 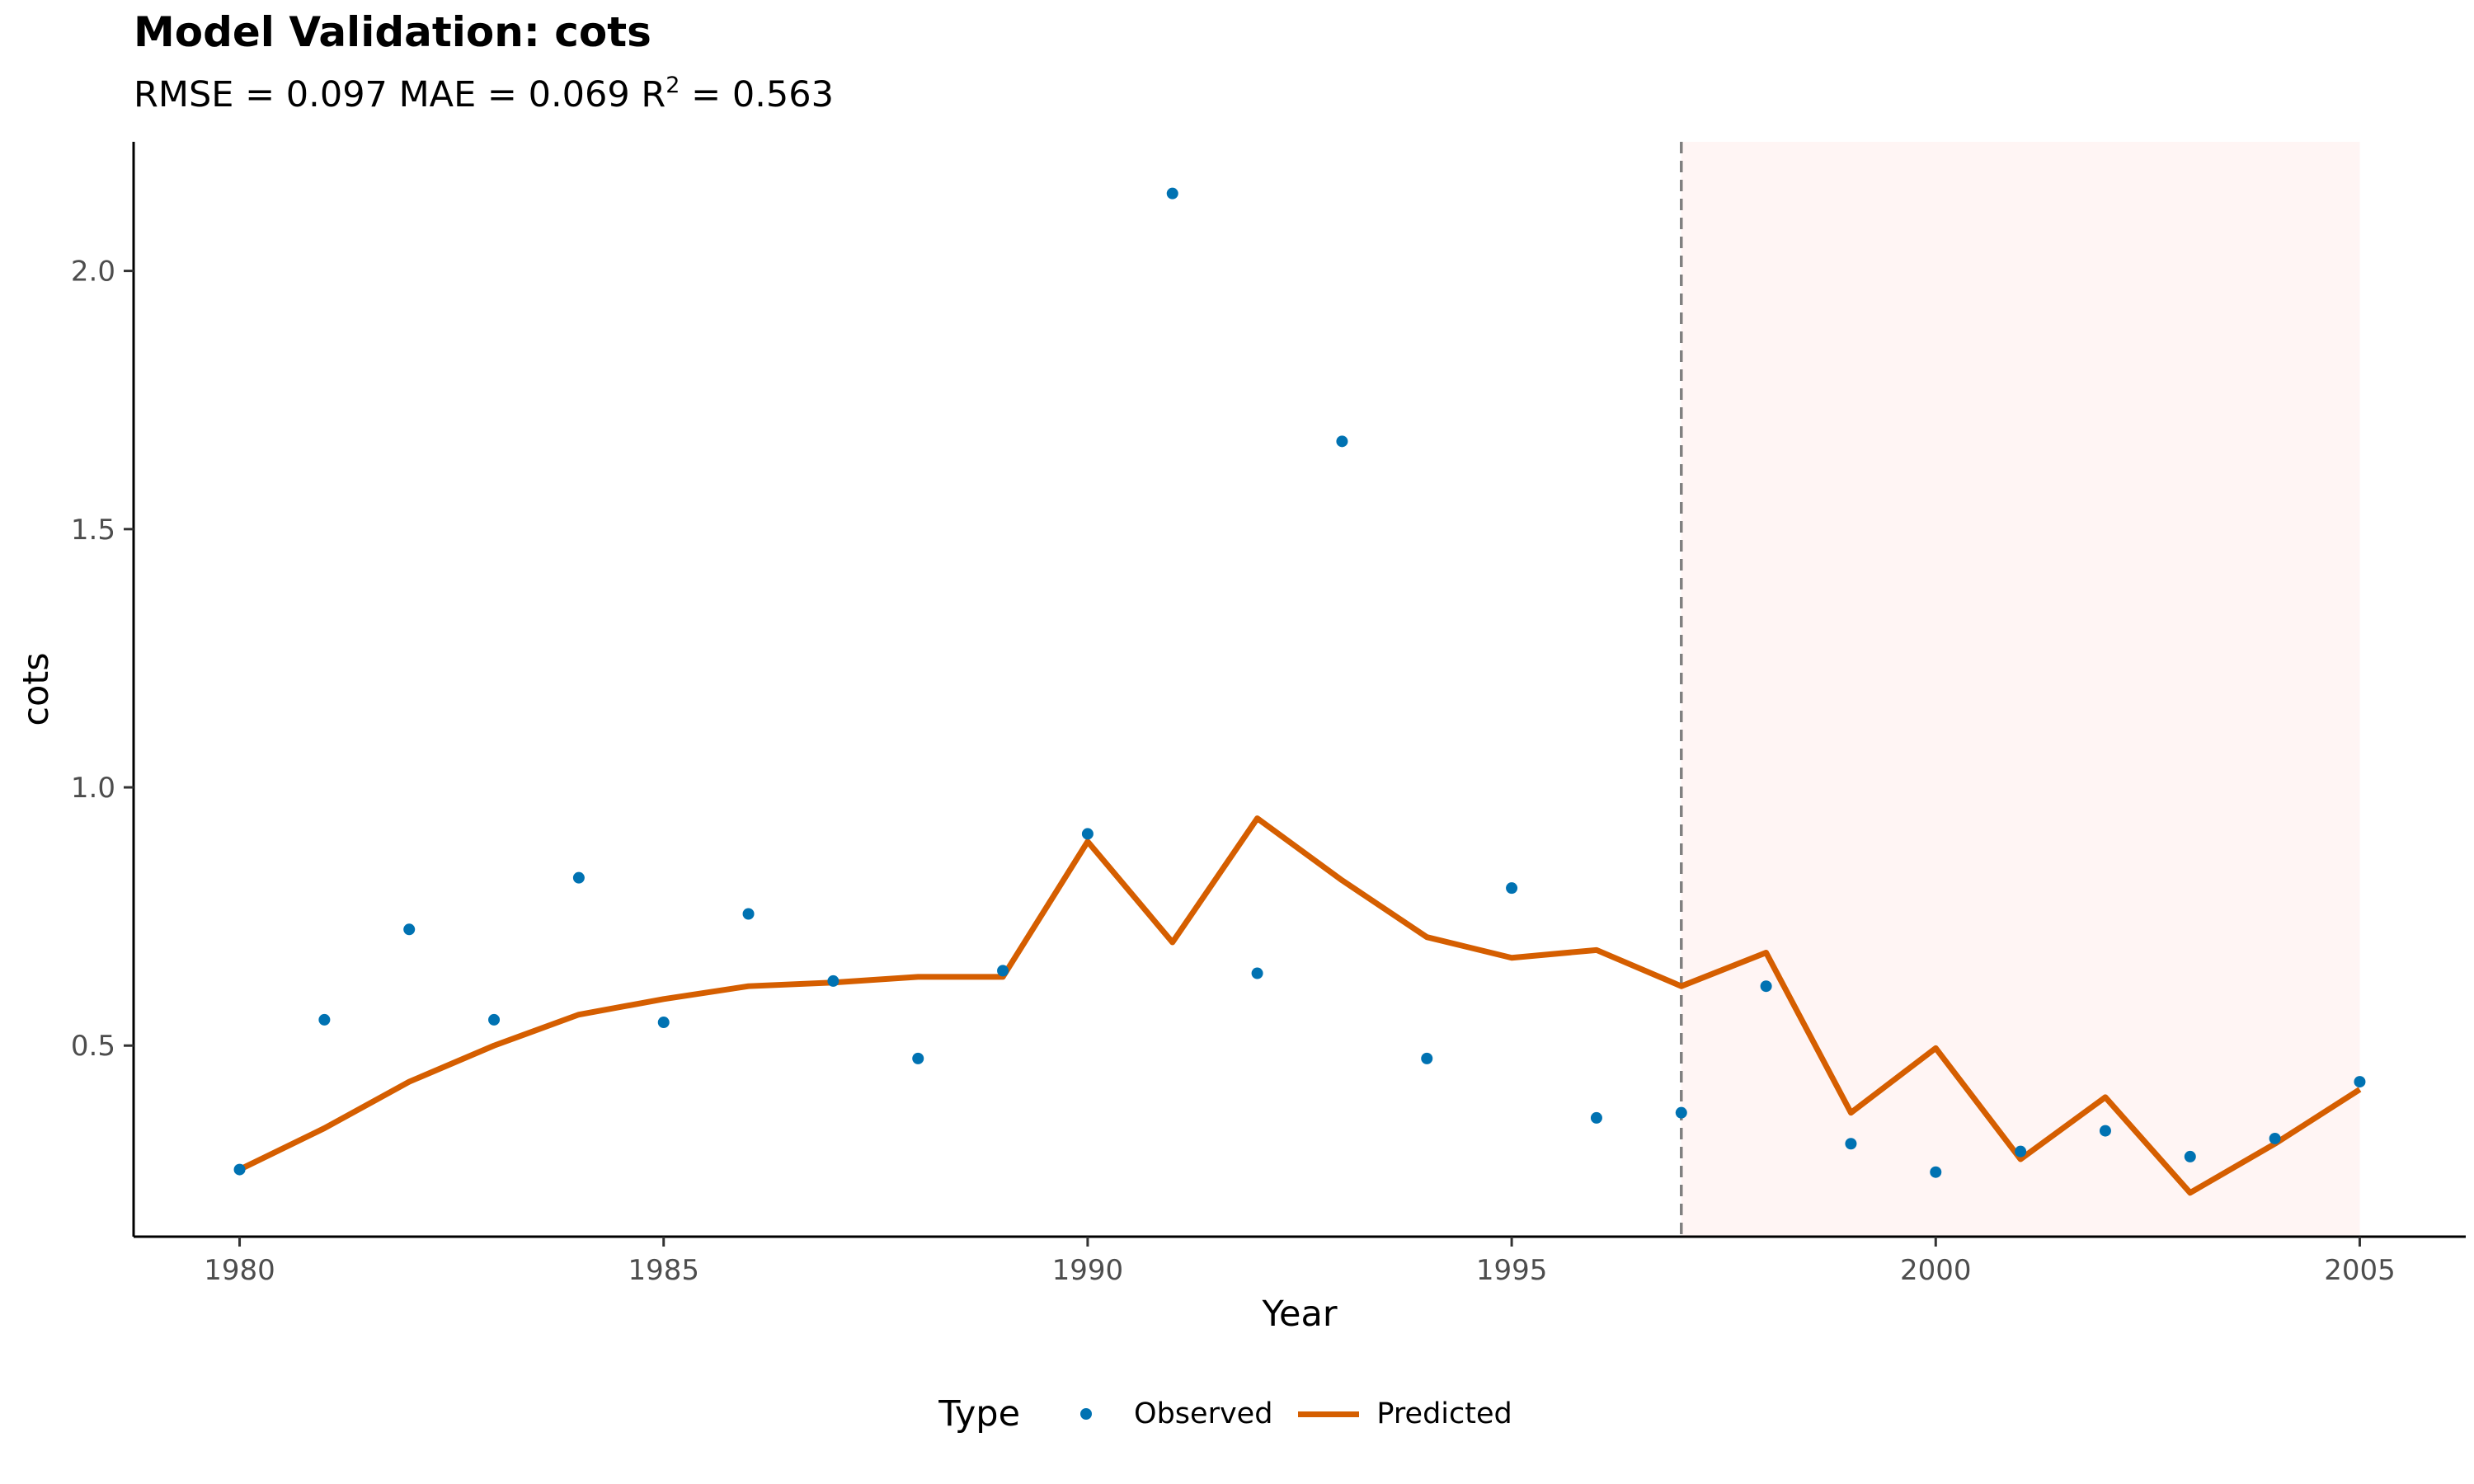 I want to click on y-tick-label: 1.5, so click(x=93, y=530).